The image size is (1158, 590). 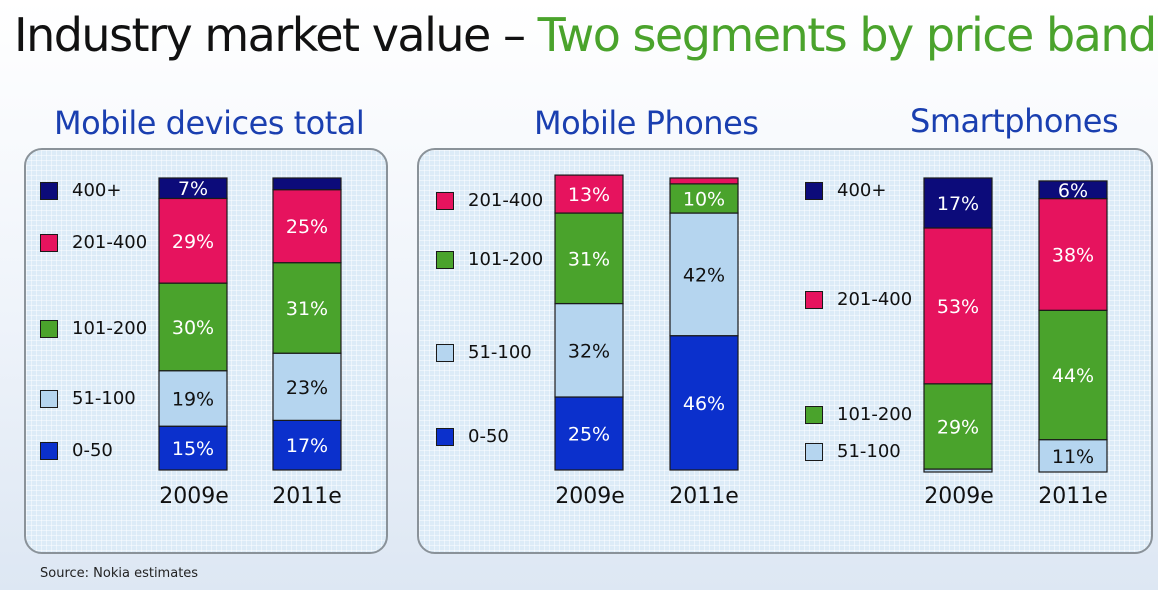 I want to click on bar-segment-2-2011e-400+, so click(x=1073, y=190).